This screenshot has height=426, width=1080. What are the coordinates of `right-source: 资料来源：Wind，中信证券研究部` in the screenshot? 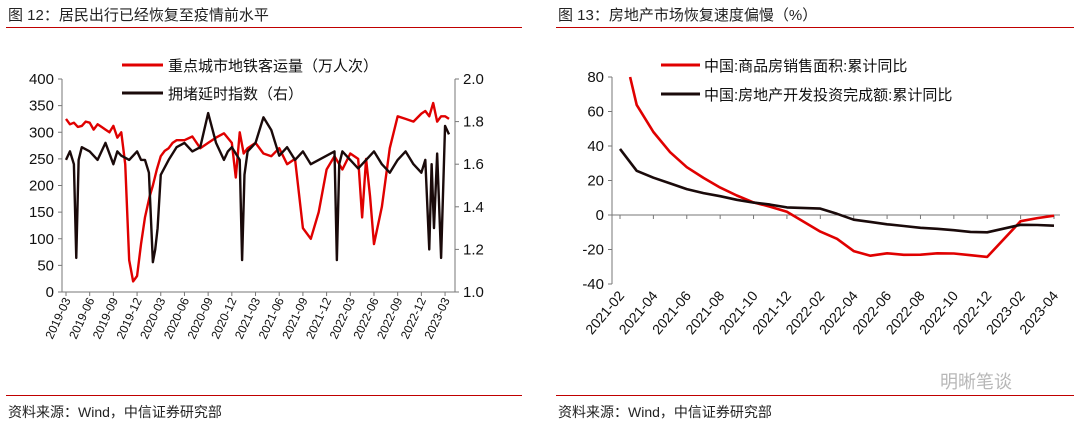 It's located at (665, 412).